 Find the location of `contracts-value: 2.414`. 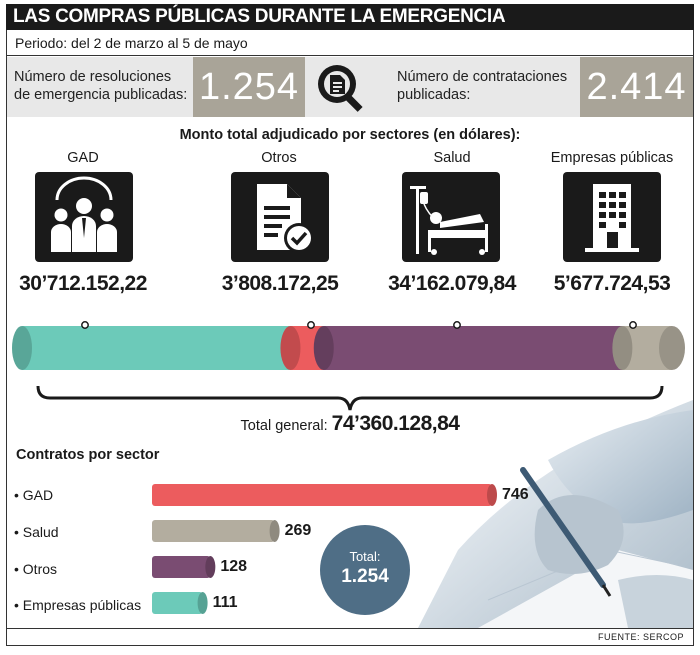

contracts-value: 2.414 is located at coordinates (636, 87).